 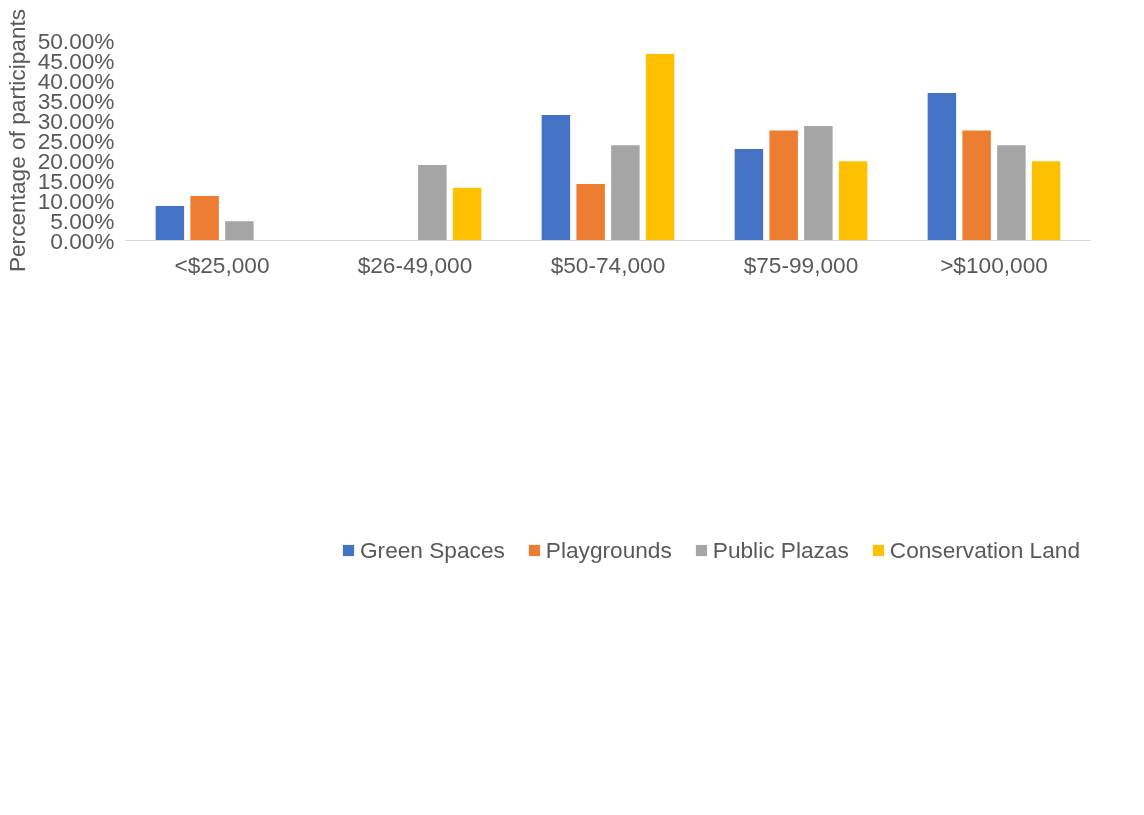 What do you see at coordinates (16, 140) in the screenshot?
I see `y-axis-title: Percentage of participants` at bounding box center [16, 140].